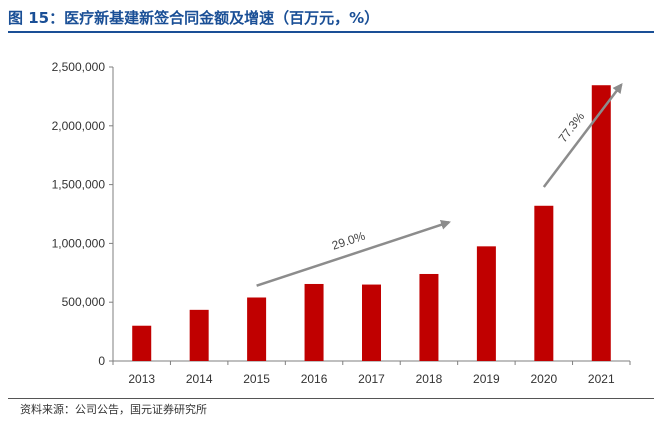 The height and width of the screenshot is (427, 661). What do you see at coordinates (601, 379) in the screenshot?
I see `x-tick-label: 2021` at bounding box center [601, 379].